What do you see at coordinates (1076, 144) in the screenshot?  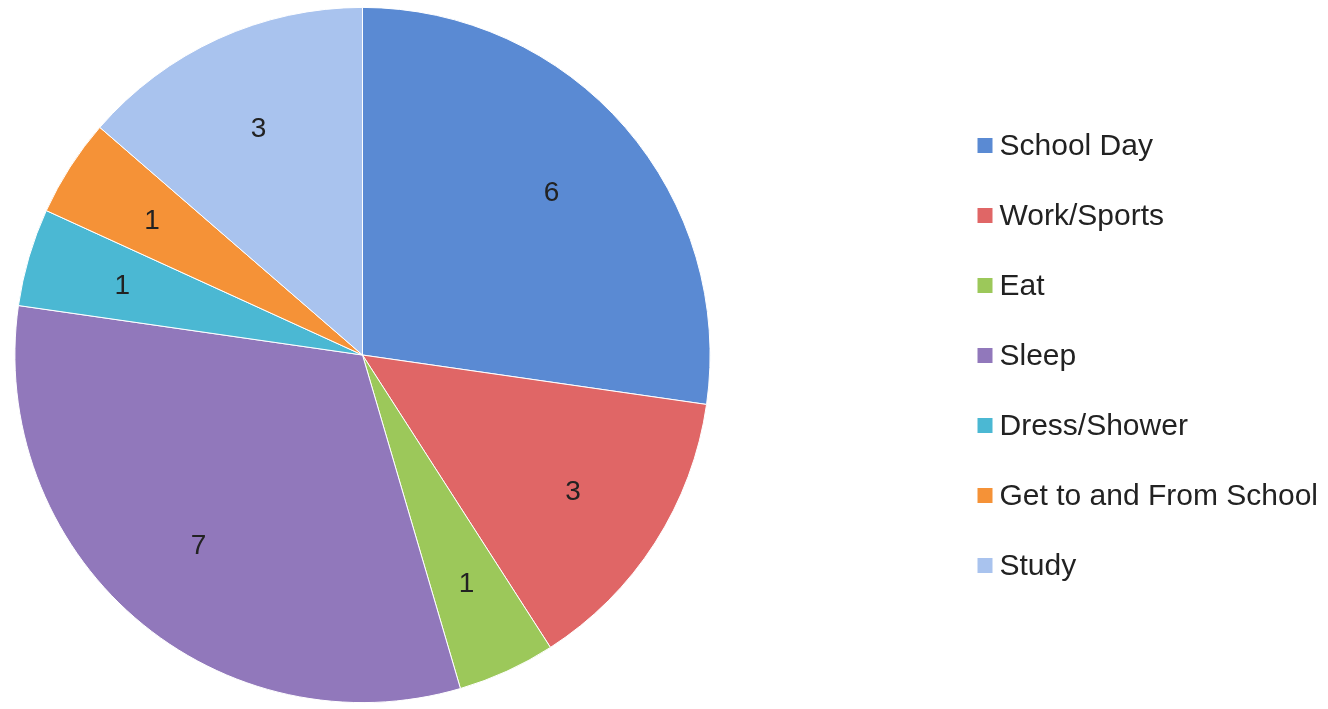 I see `legend-label: School Day` at bounding box center [1076, 144].